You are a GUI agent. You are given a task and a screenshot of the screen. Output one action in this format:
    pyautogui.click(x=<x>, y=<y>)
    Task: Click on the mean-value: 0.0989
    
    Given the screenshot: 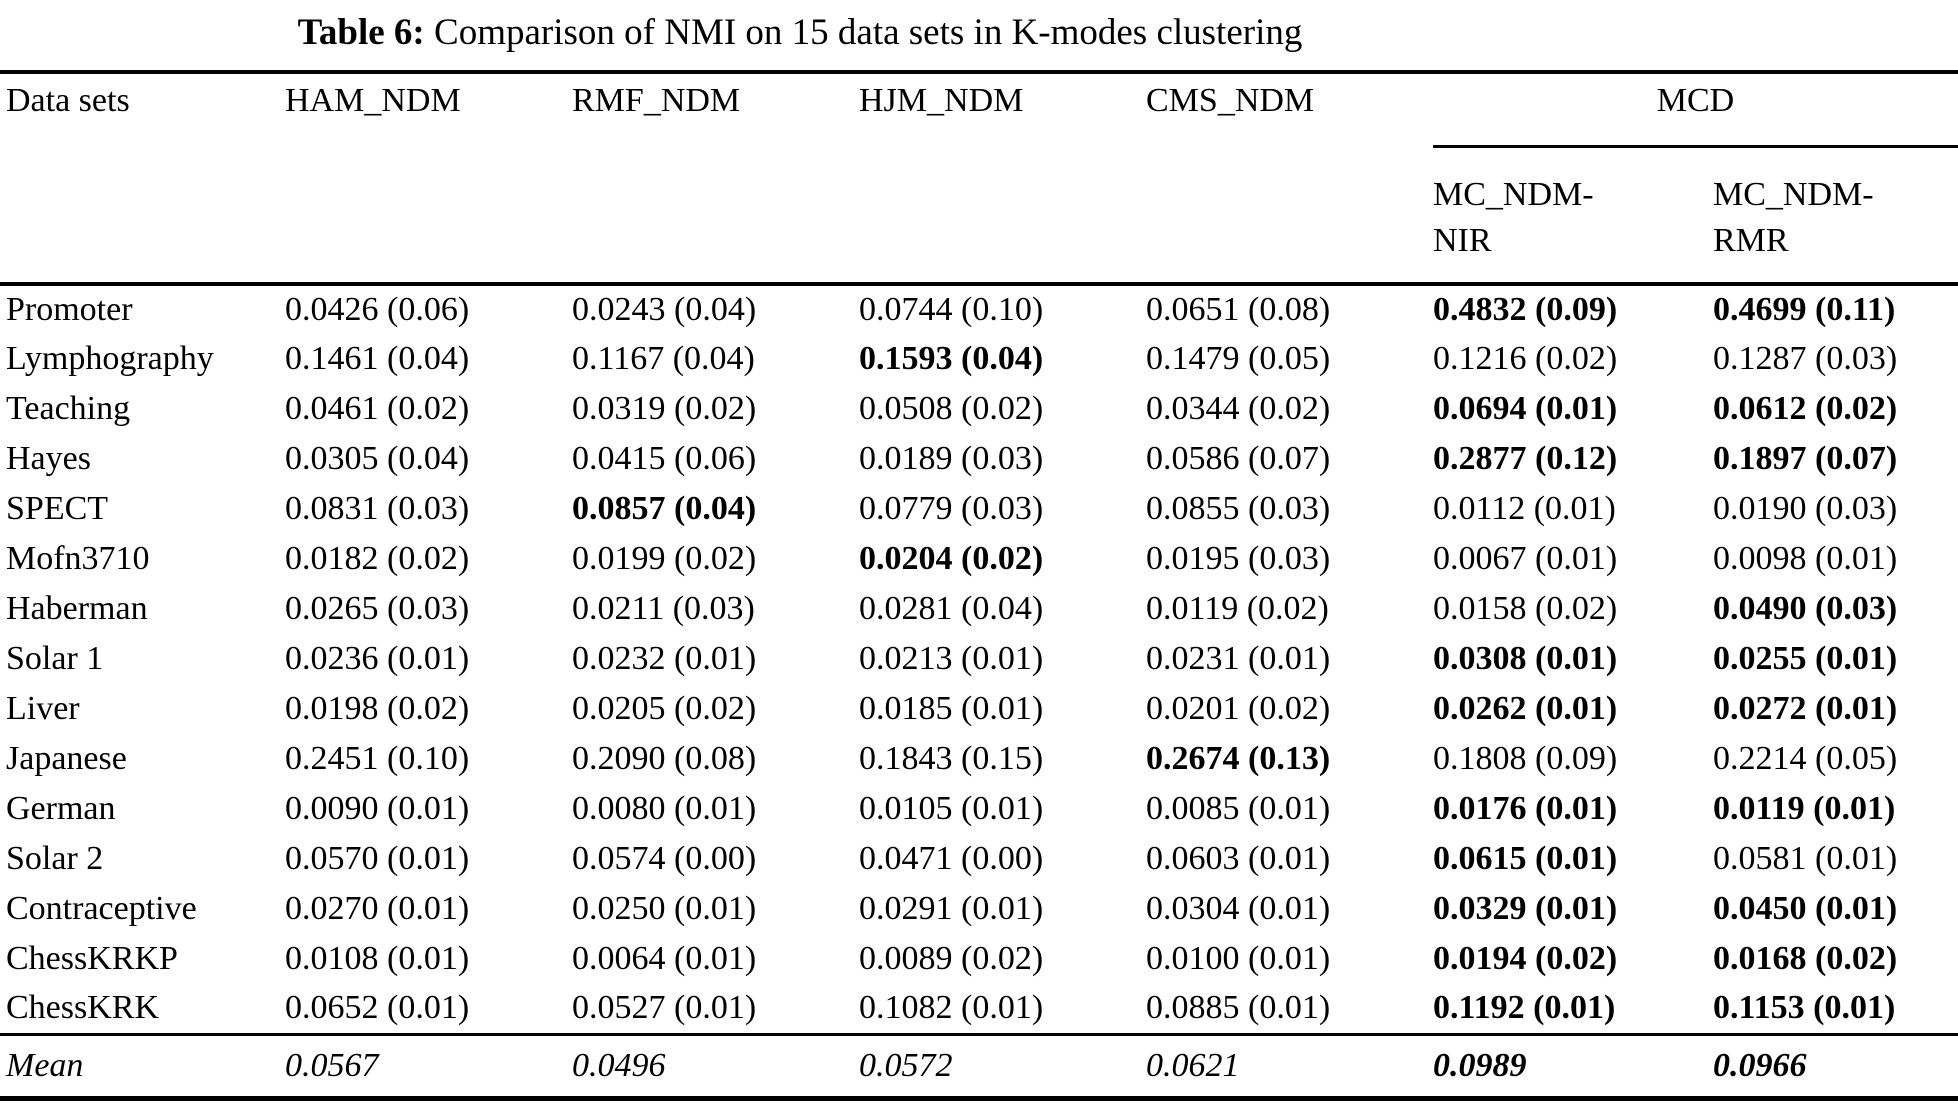 What is the action you would take?
    pyautogui.click(x=1573, y=1066)
    